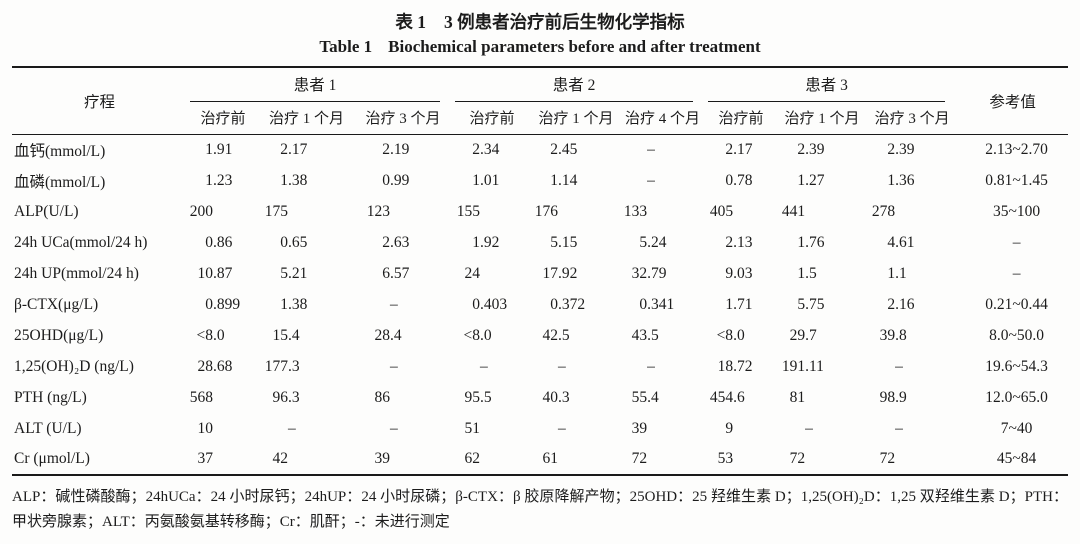  I want to click on value-cell: 39.8, so click(912, 335).